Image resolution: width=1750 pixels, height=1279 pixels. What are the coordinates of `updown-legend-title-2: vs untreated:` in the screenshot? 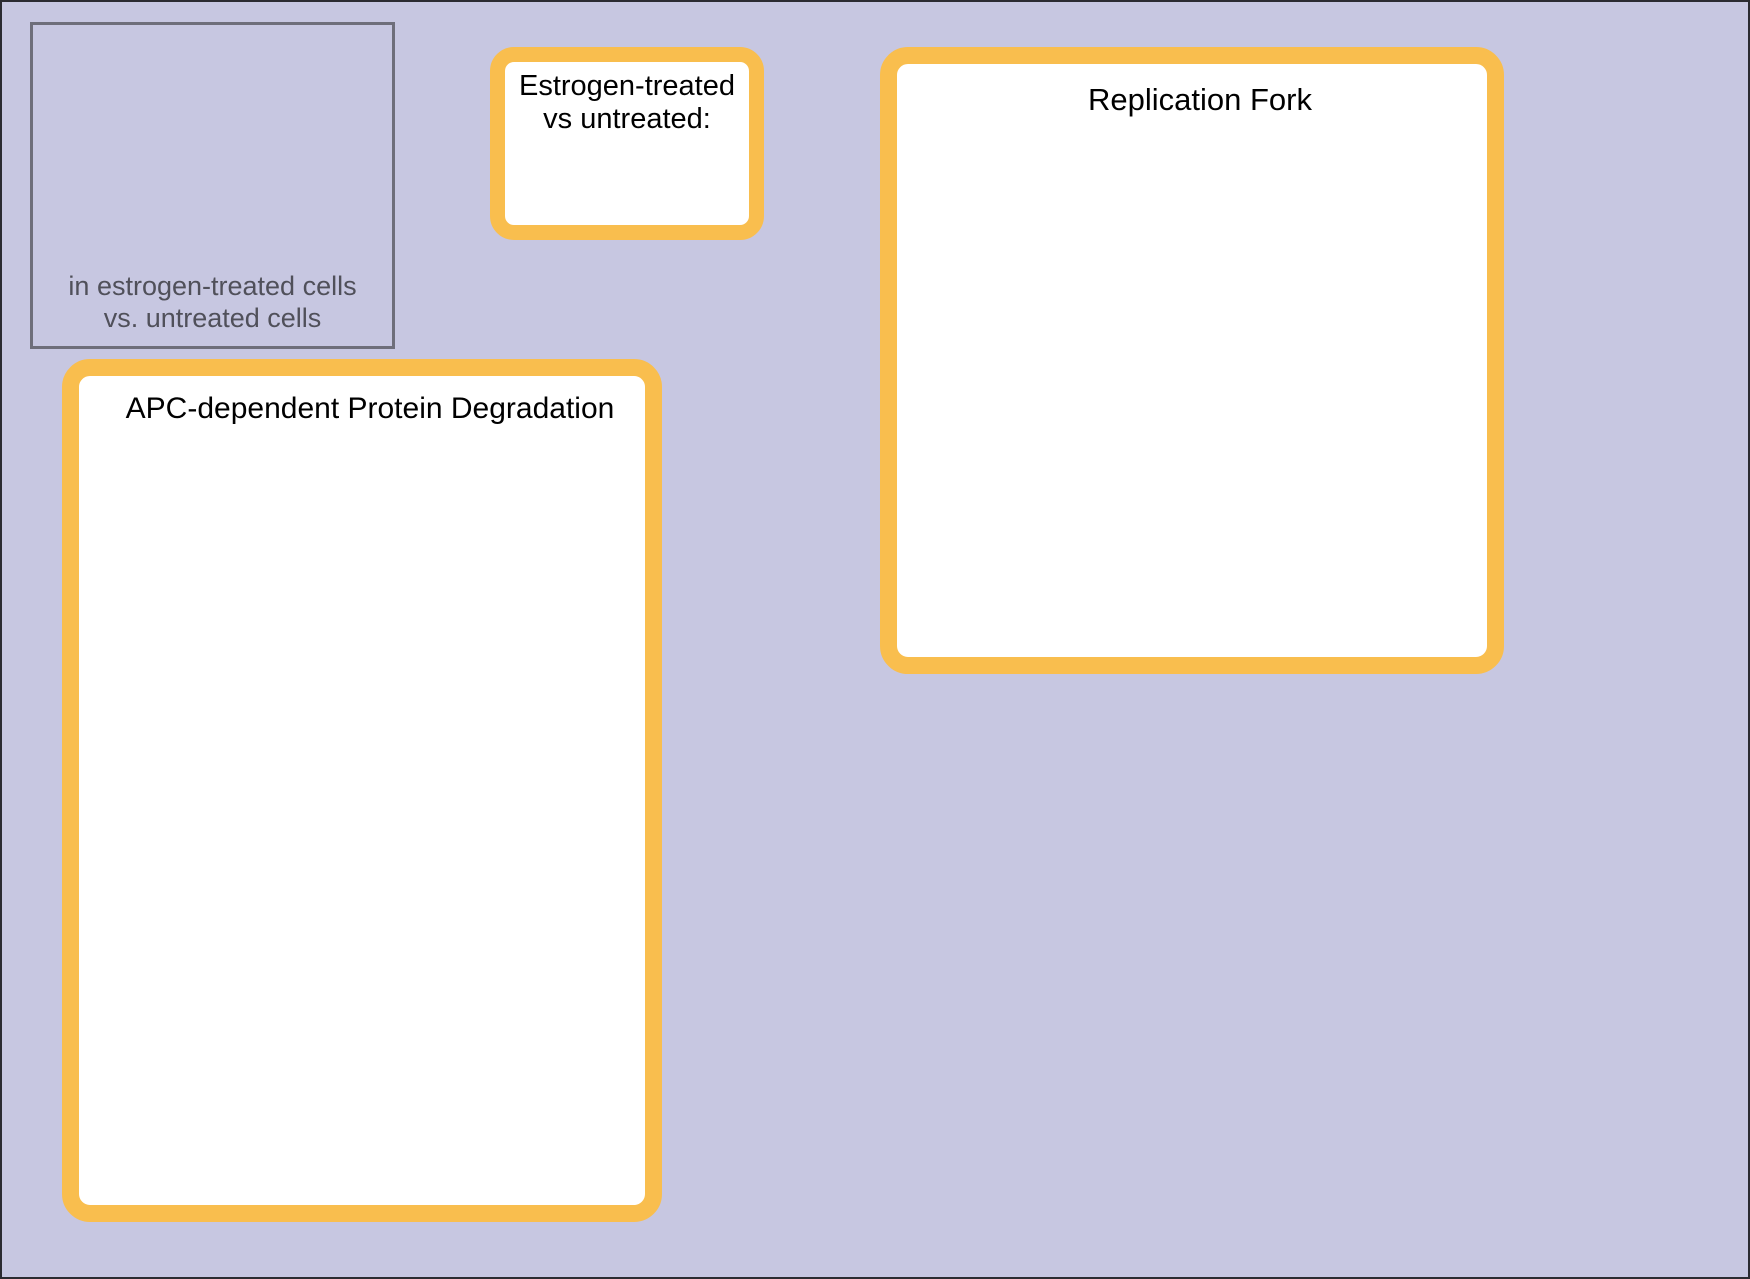 It's located at (627, 119).